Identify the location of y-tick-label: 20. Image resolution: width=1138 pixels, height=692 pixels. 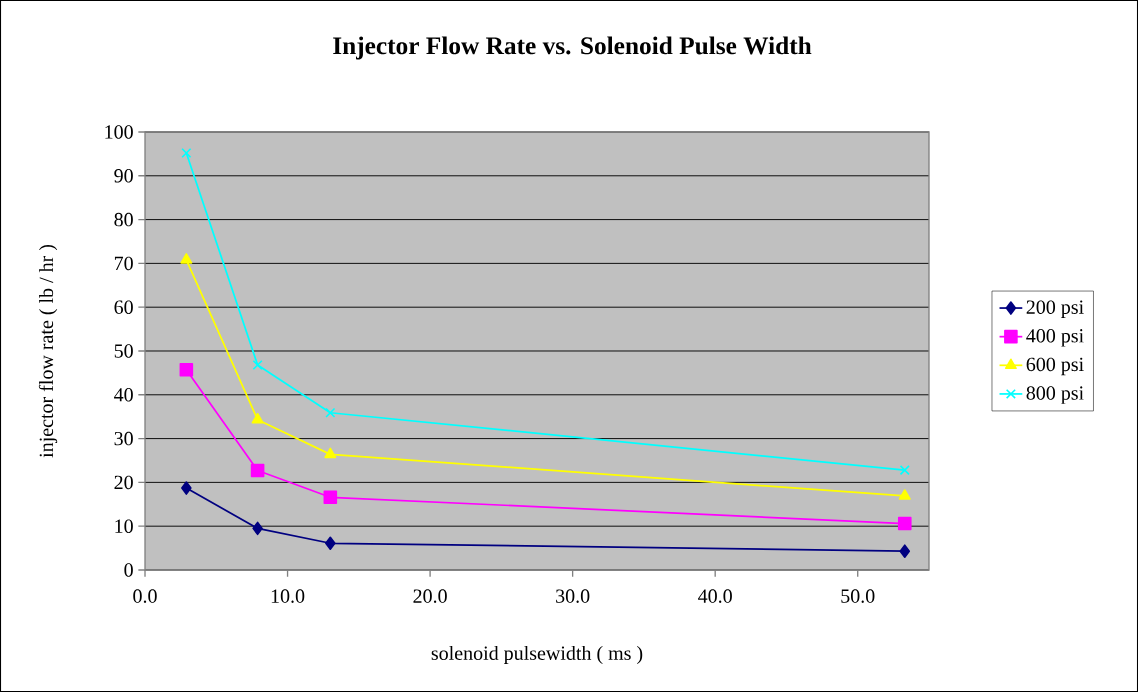
(123, 482).